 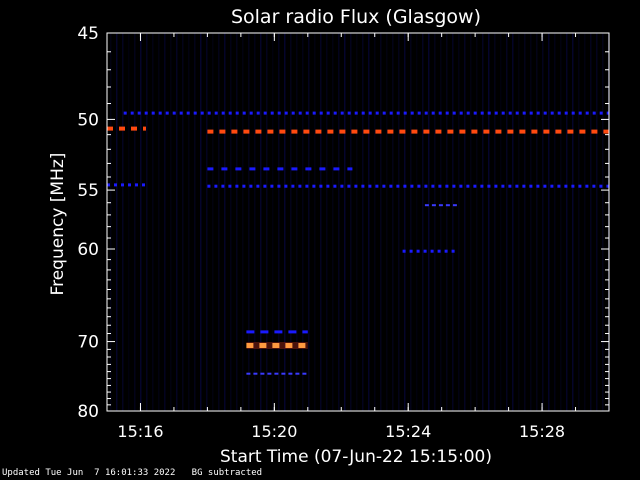 What do you see at coordinates (356, 457) in the screenshot?
I see `x-axis-label: Start Time (07-Jun-22 15:15:00)` at bounding box center [356, 457].